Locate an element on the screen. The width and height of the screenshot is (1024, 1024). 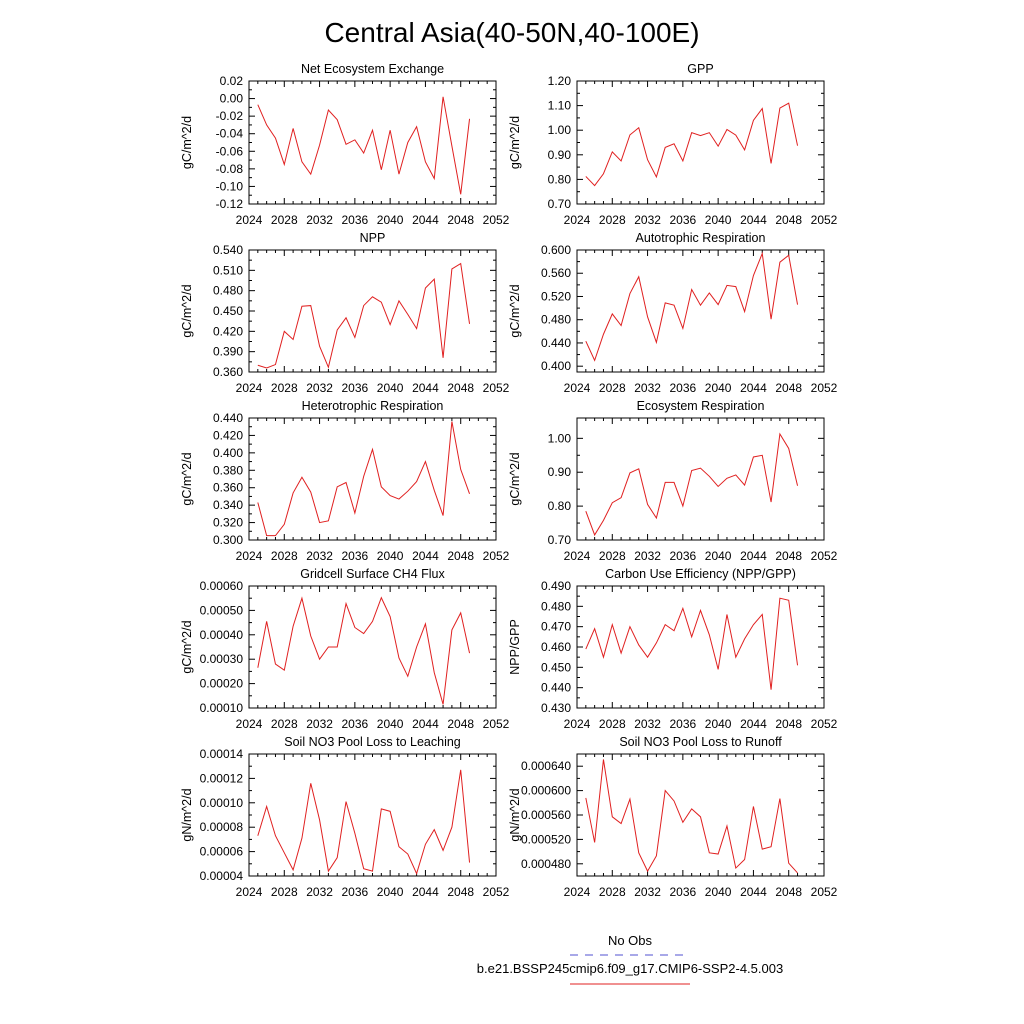
y-tick-label: 0.470 is located at coordinates (556, 627).